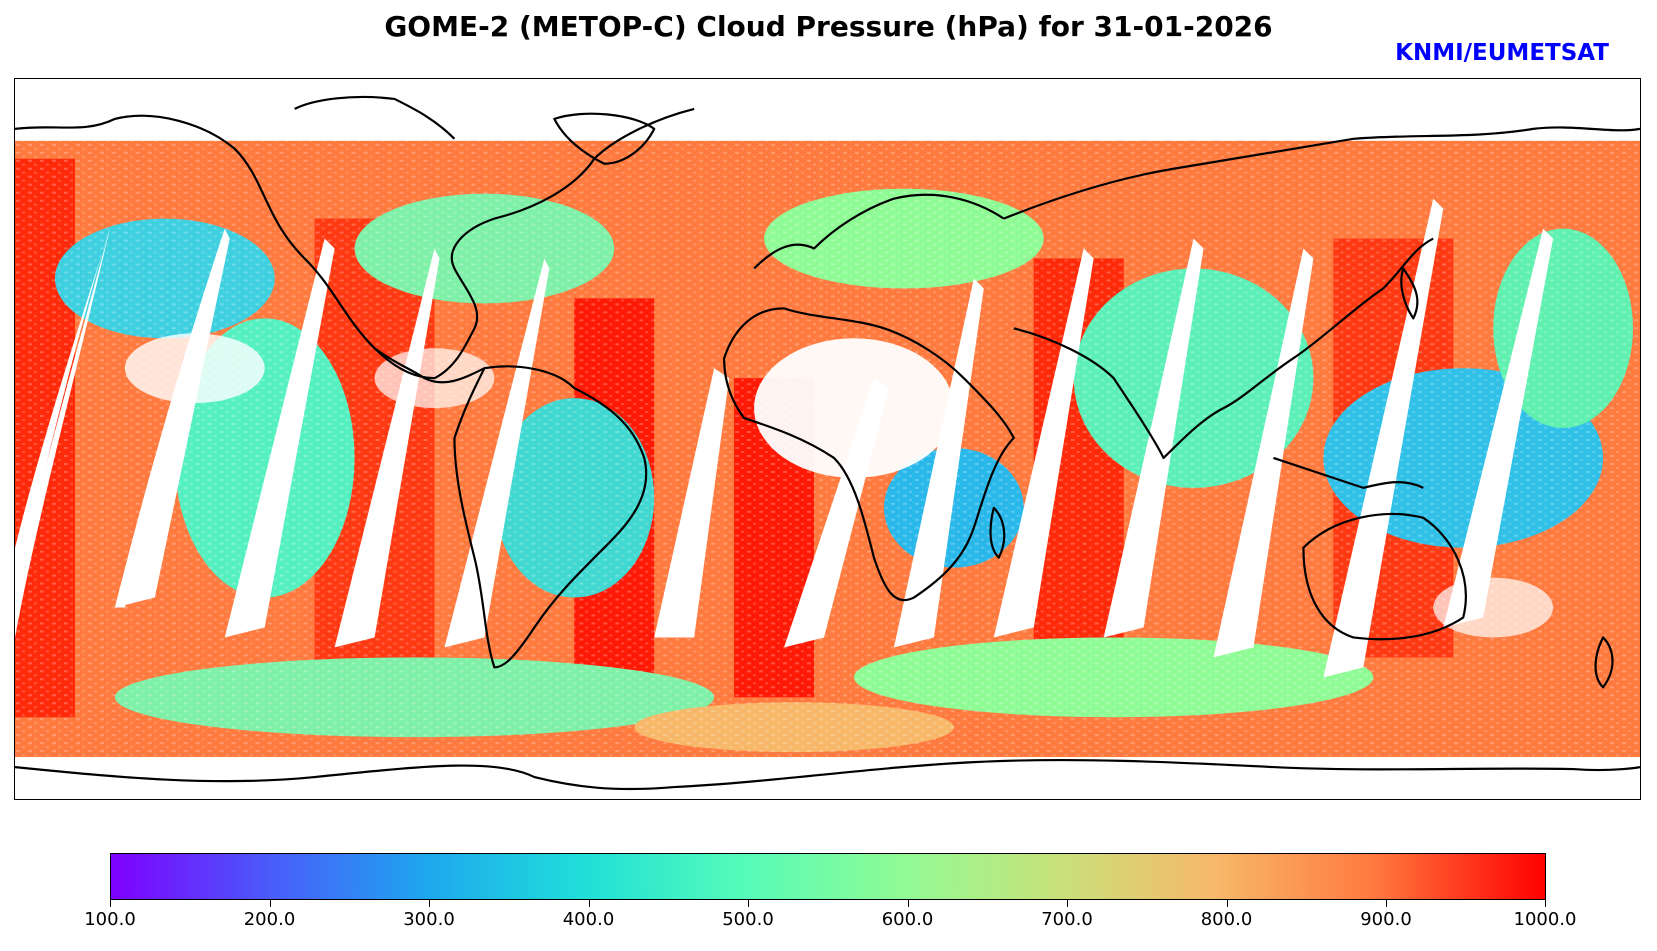 Image resolution: width=1657 pixels, height=951 pixels. I want to click on colorbar, so click(828, 876).